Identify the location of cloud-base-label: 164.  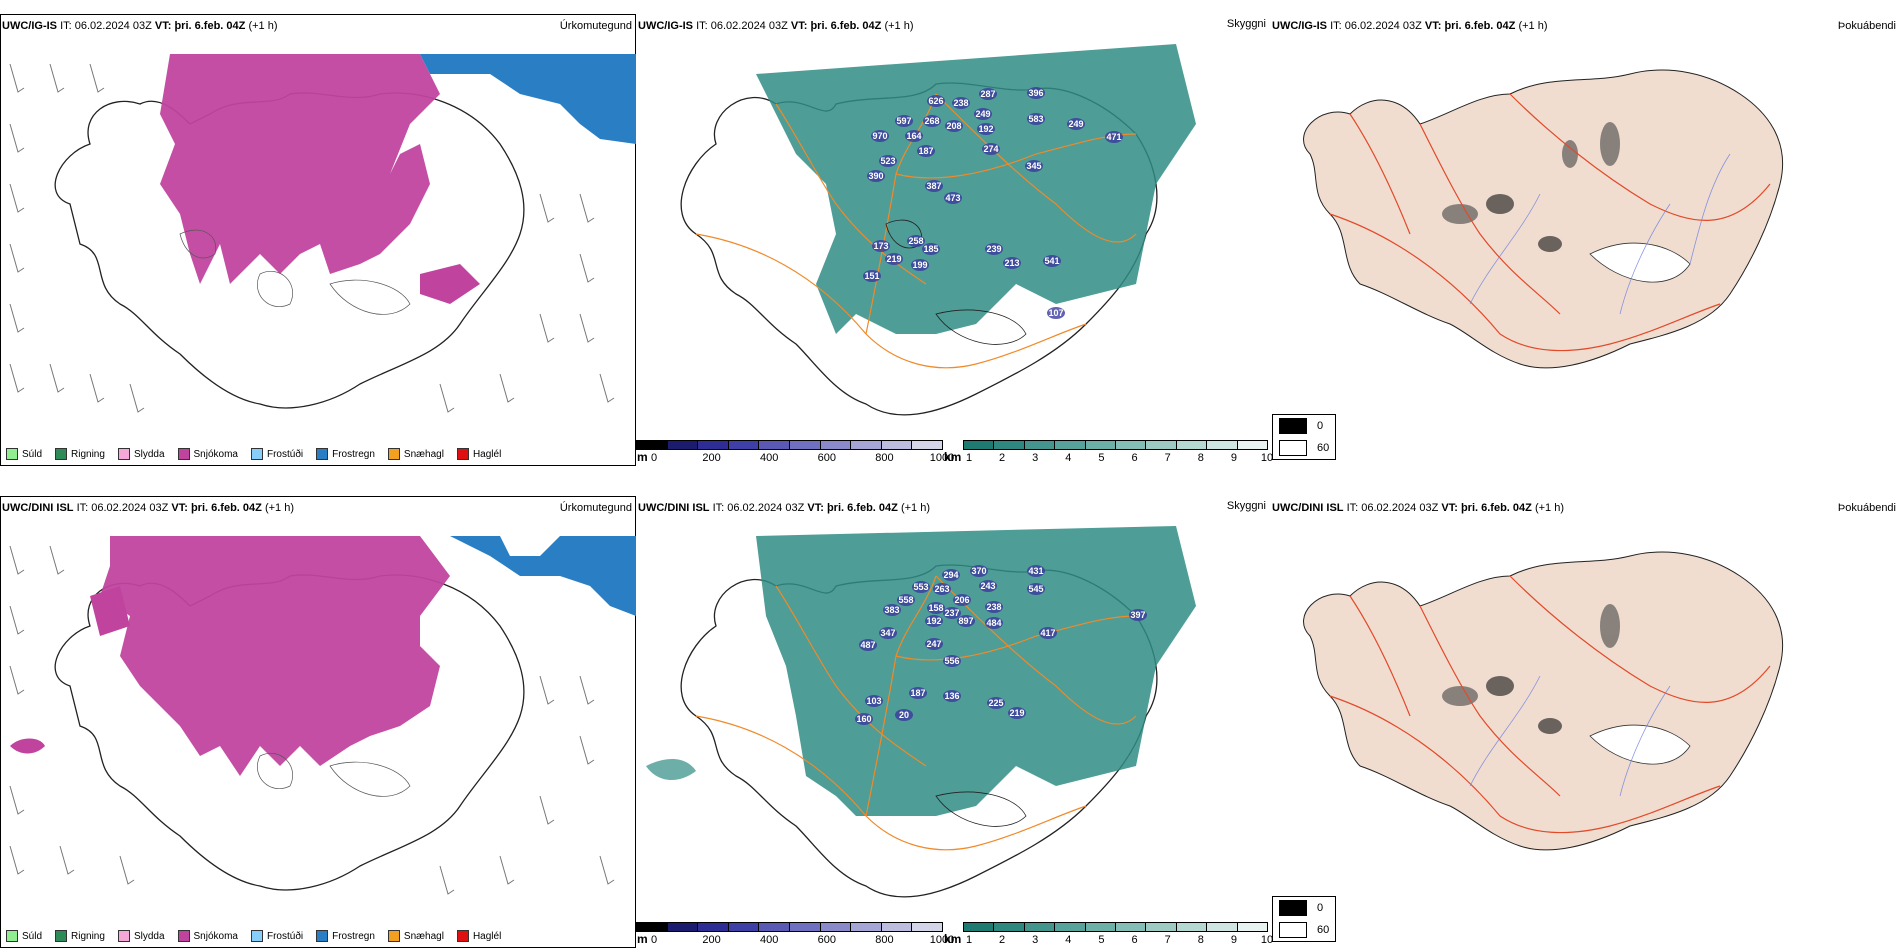
(913, 136).